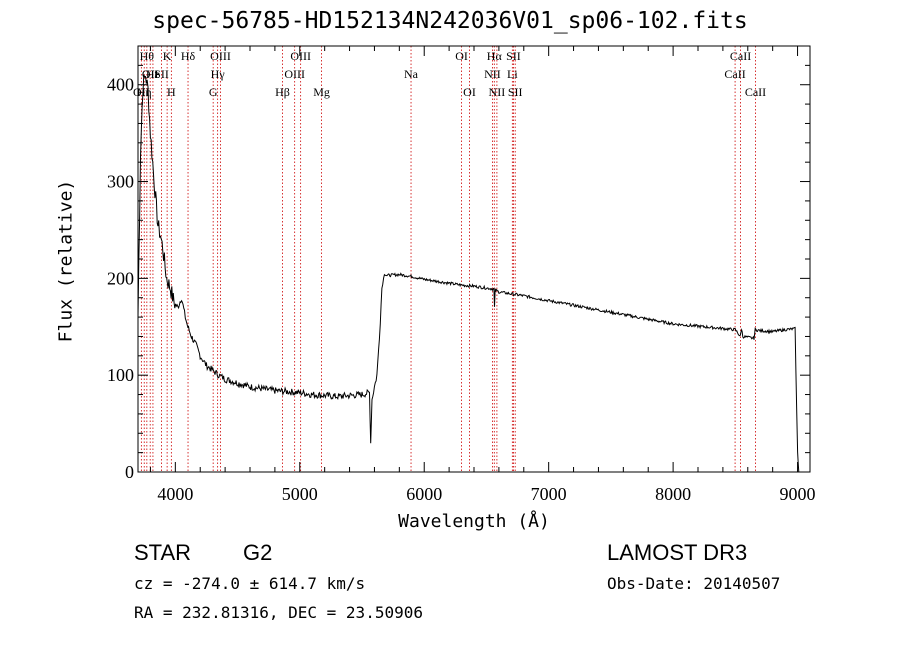  Describe the element at coordinates (512, 74) in the screenshot. I see `emission-line-label: Li` at that location.